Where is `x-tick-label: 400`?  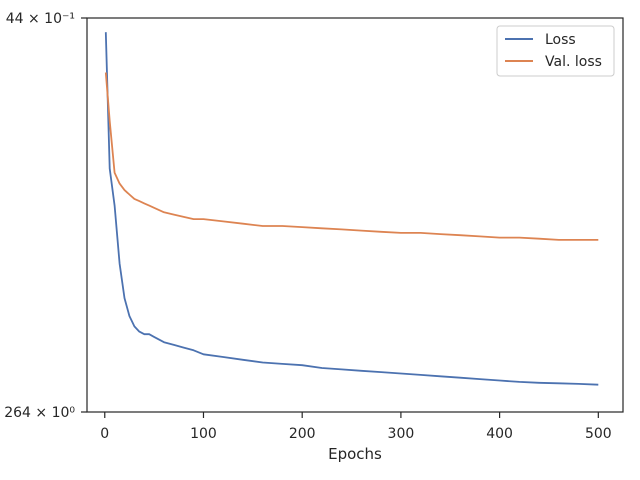 x-tick-label: 400 is located at coordinates (499, 434).